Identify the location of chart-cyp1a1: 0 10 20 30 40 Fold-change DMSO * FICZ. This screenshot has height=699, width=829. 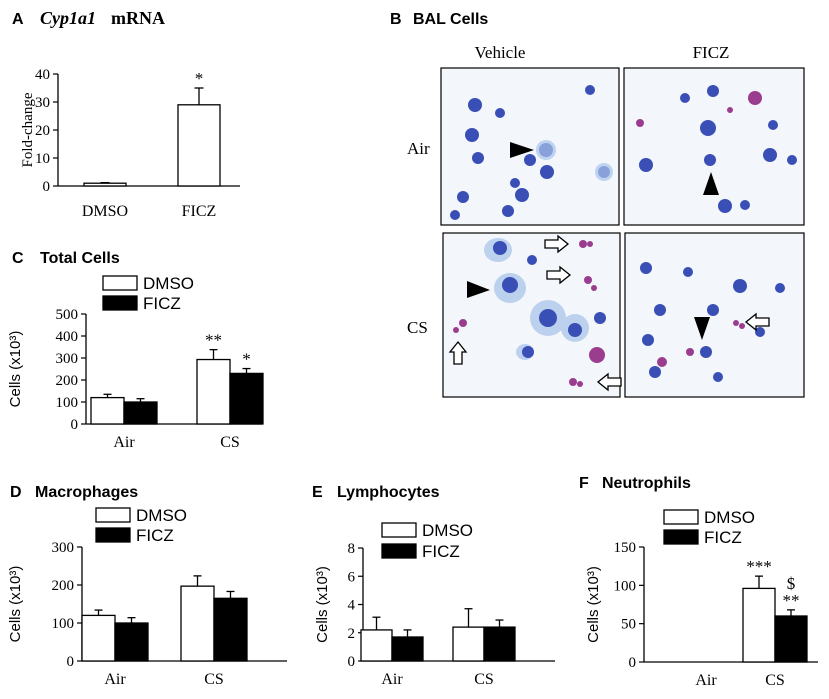
(130, 143).